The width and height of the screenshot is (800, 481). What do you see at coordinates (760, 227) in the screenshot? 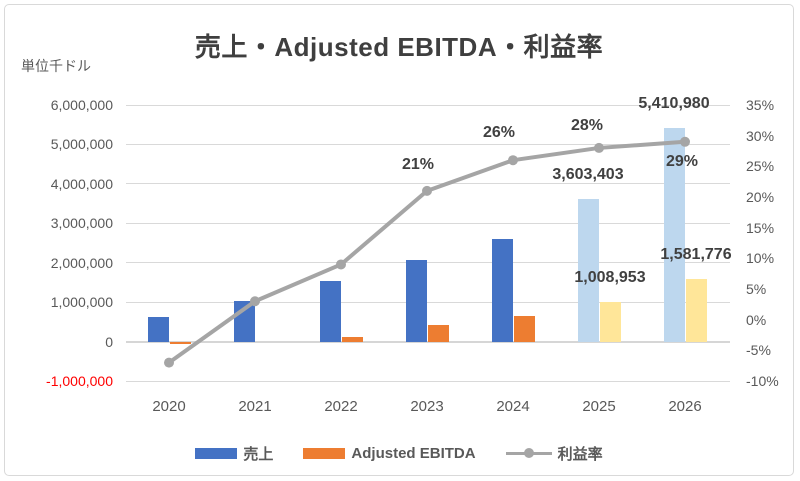
I see `right-axis-tick-label: 15%` at bounding box center [760, 227].